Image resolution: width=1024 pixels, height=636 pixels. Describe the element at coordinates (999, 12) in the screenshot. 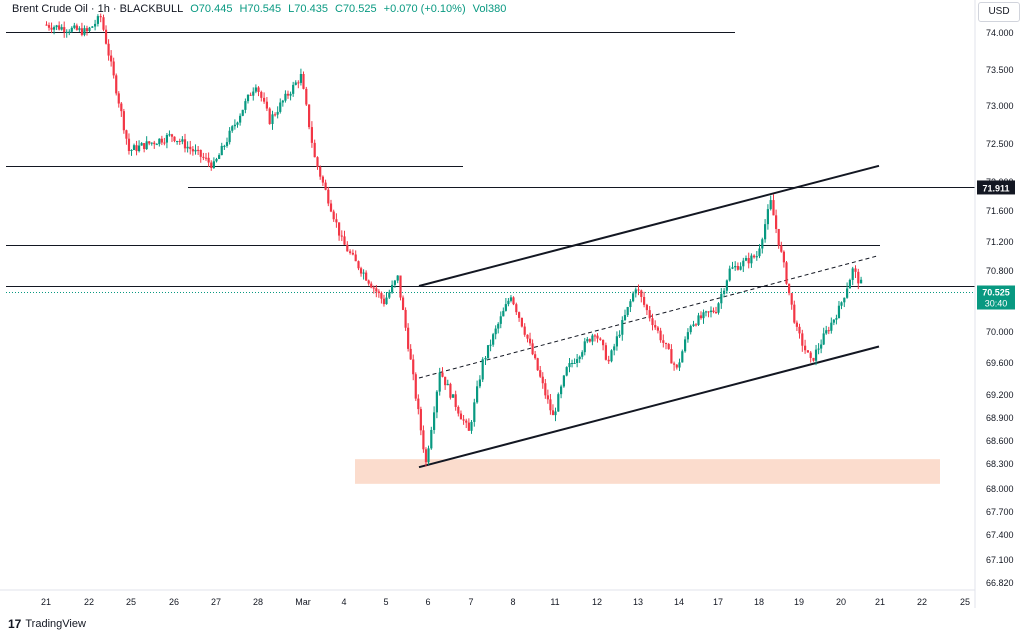

I see `currency-button: USD` at that location.